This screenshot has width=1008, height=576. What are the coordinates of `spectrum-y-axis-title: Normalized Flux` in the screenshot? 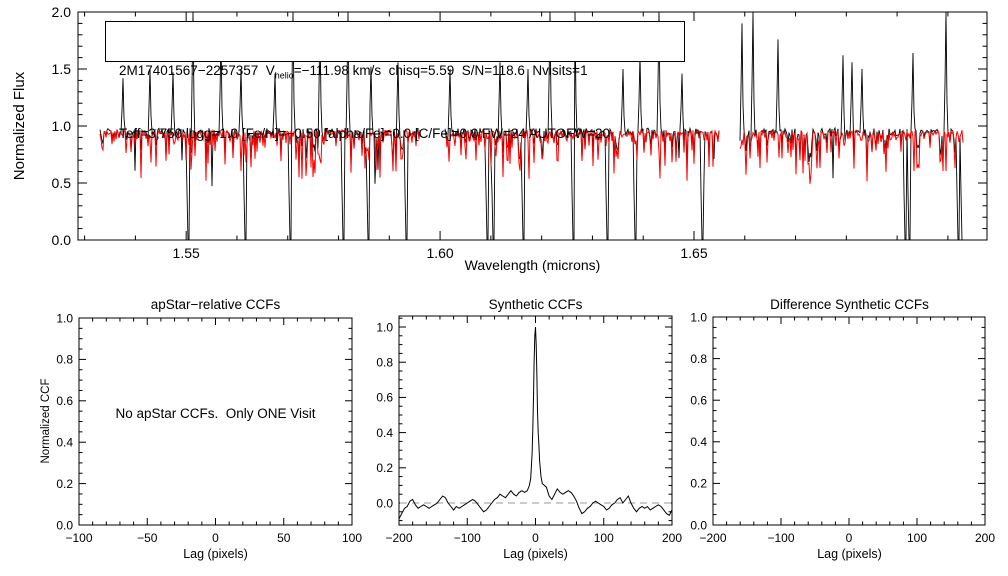 It's located at (19, 126).